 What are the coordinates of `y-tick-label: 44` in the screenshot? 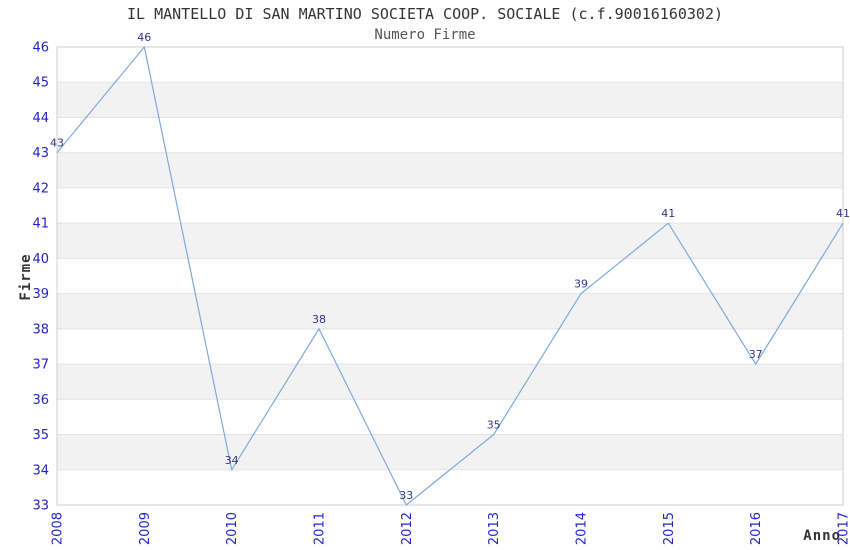 It's located at (40, 118).